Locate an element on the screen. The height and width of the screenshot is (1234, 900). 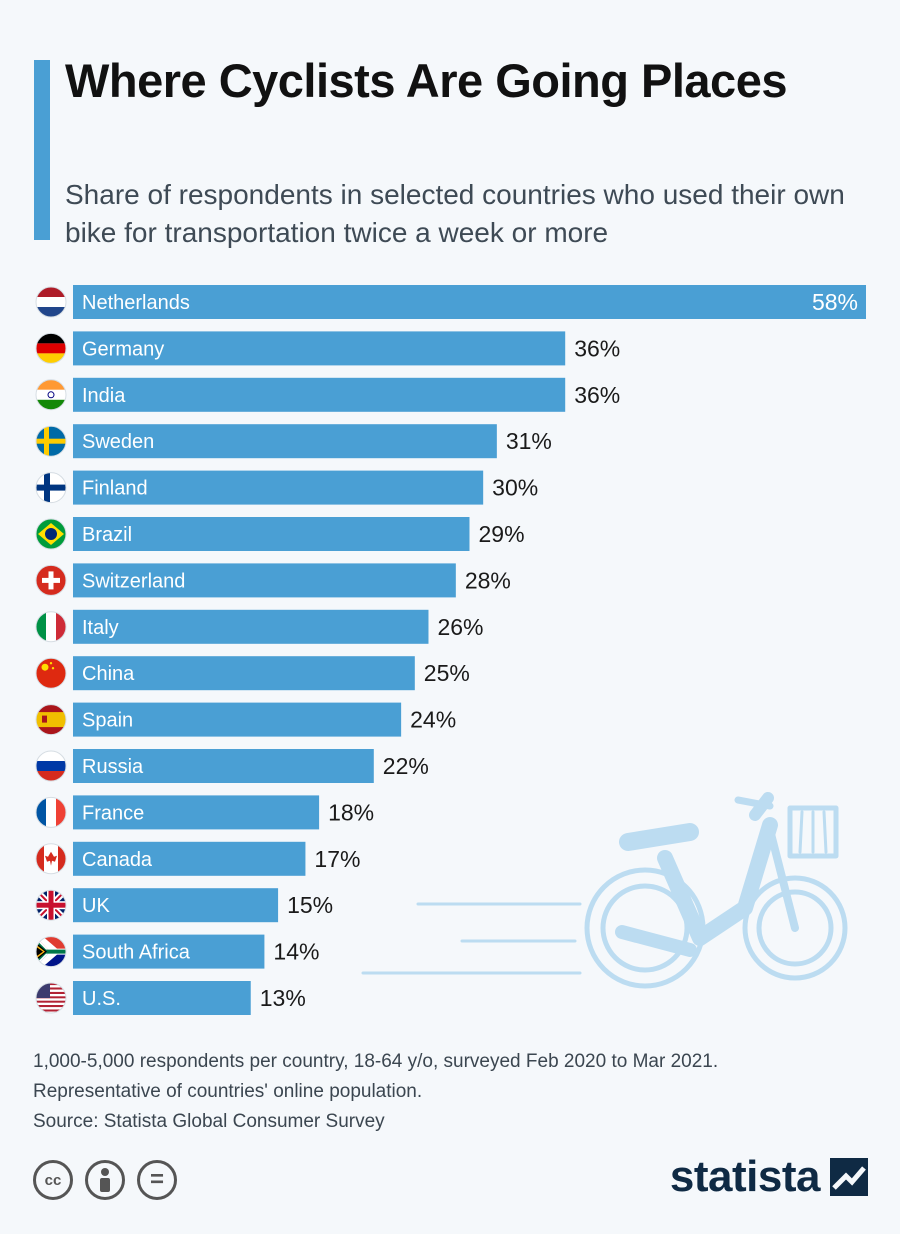
category-label: Switzerland is located at coordinates (133, 581).